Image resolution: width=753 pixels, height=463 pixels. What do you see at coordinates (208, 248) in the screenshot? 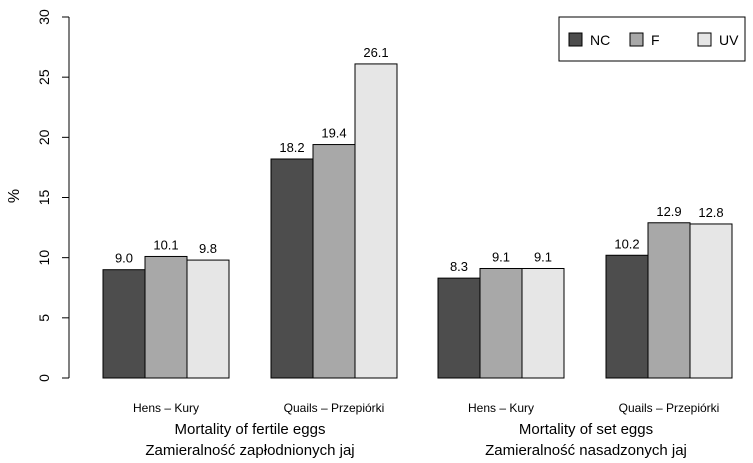
I see `bar-value-label: 9.8` at bounding box center [208, 248].